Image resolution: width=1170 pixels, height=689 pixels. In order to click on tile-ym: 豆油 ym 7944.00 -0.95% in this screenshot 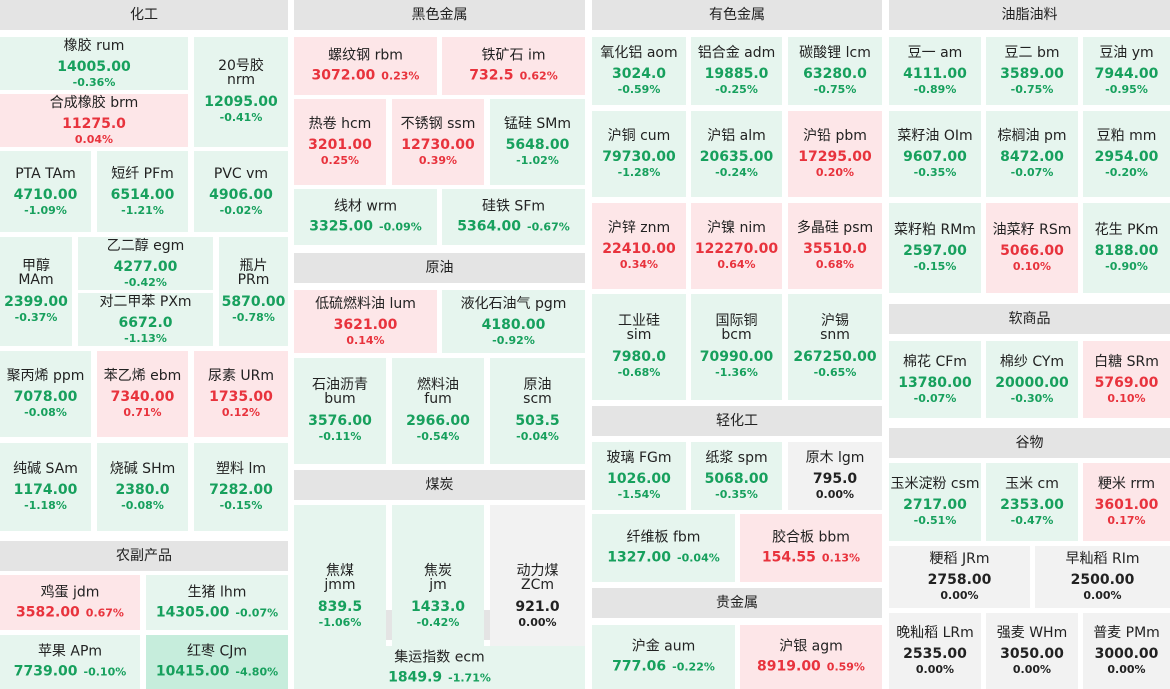, I will do `click(1126, 71)`.